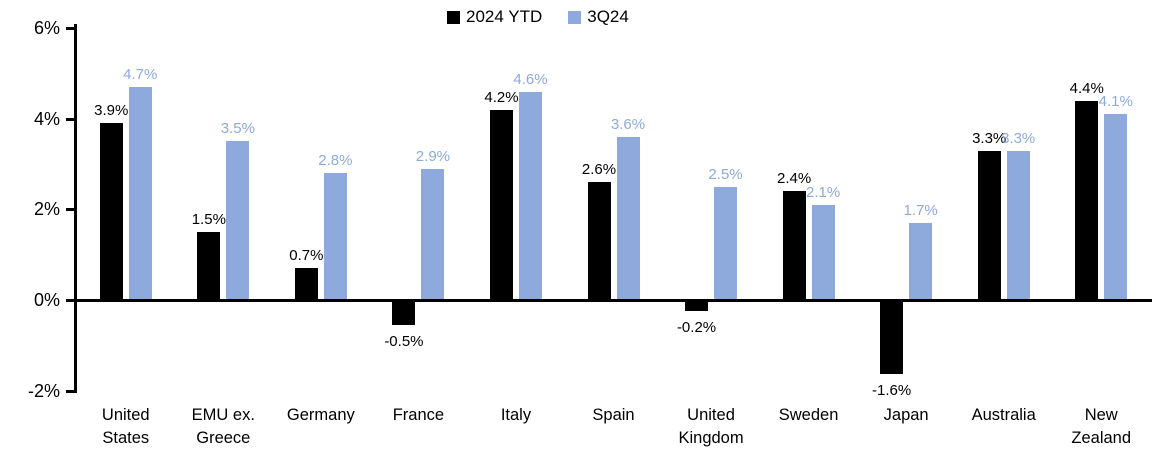 The width and height of the screenshot is (1152, 465). What do you see at coordinates (1115, 102) in the screenshot?
I see `value-label-3q24-new-zealand: 4.1%` at bounding box center [1115, 102].